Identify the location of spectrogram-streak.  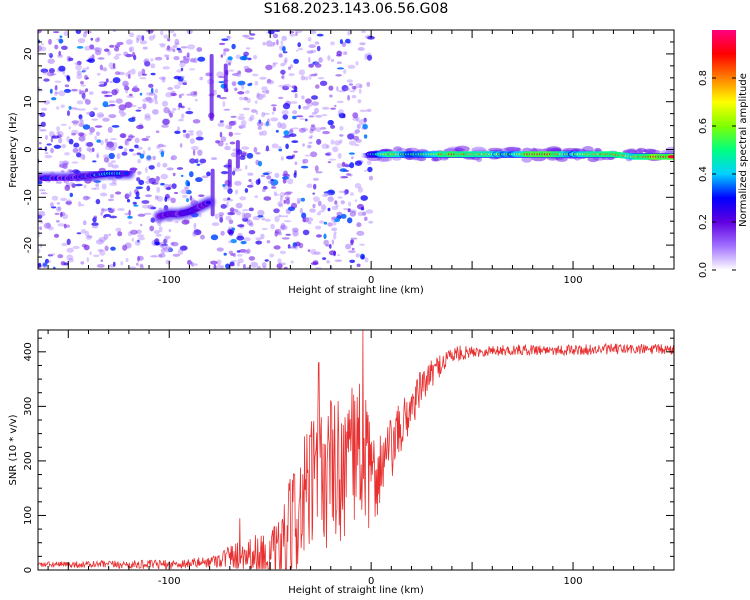
(237, 154).